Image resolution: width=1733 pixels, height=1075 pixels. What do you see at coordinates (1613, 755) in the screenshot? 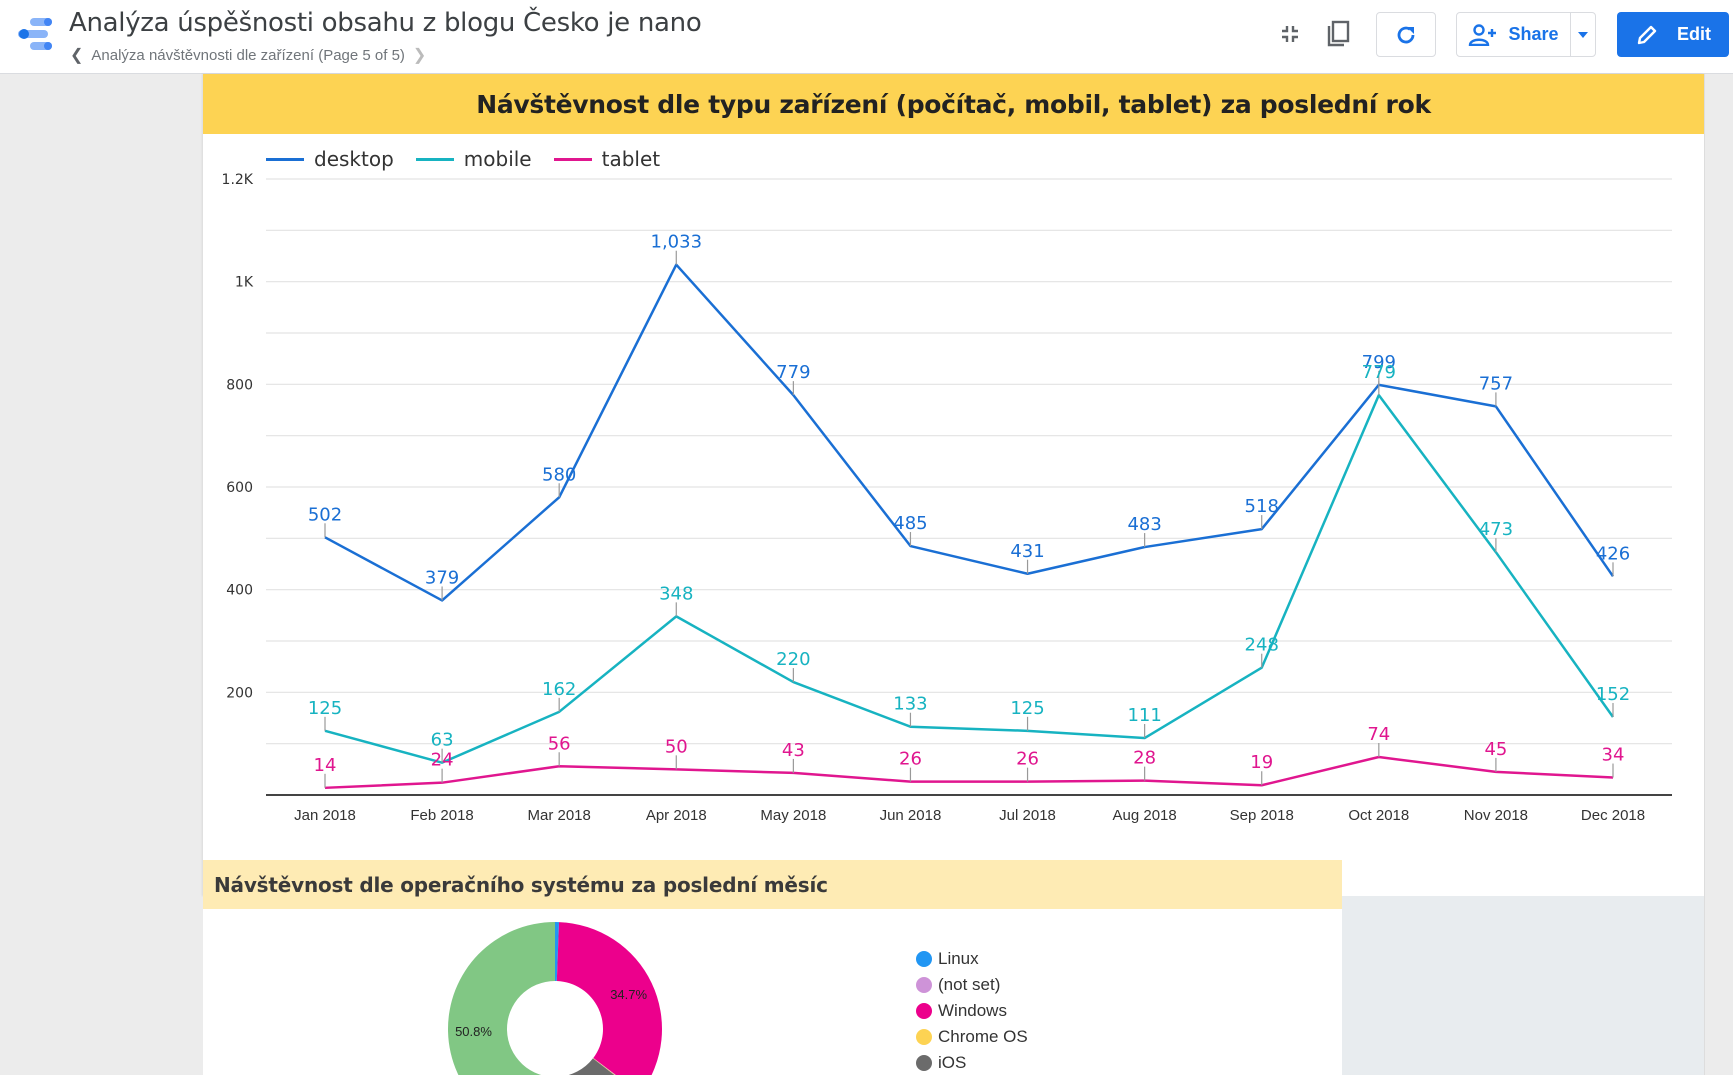
I see `data-label-tablet: 34` at bounding box center [1613, 755].